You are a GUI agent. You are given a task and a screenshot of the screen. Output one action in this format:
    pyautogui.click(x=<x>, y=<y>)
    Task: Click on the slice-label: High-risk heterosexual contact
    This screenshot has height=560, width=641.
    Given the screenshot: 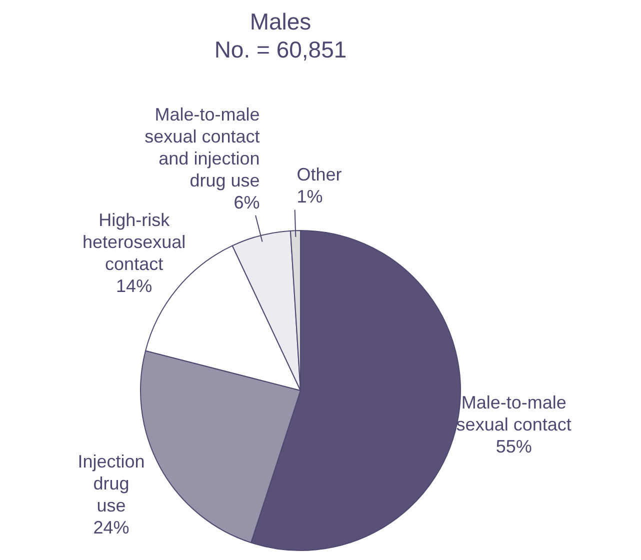 What is the action you would take?
    pyautogui.click(x=134, y=242)
    